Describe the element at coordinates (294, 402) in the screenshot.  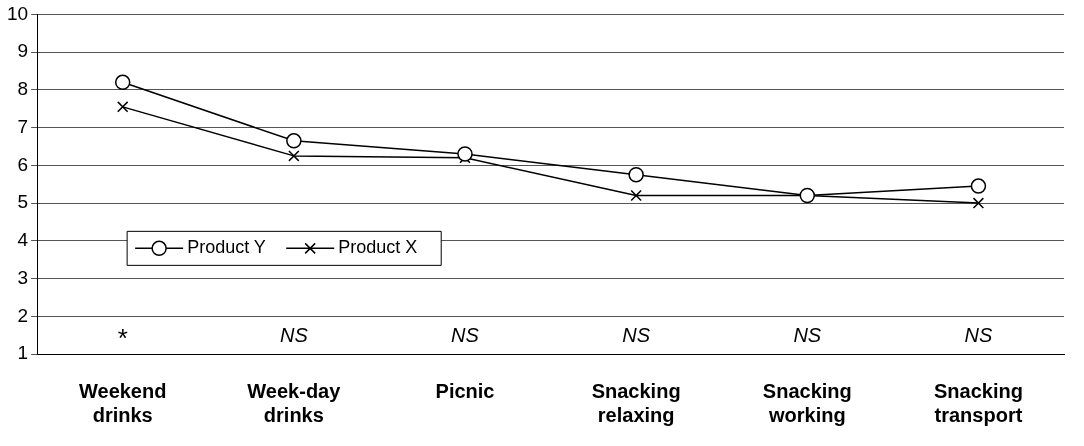
I see `x-tick-label: Week-day drinks` at that location.